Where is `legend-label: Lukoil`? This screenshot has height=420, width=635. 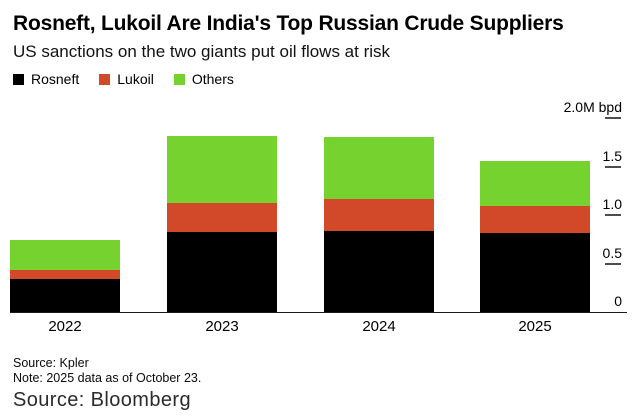 legend-label: Lukoil is located at coordinates (135, 79).